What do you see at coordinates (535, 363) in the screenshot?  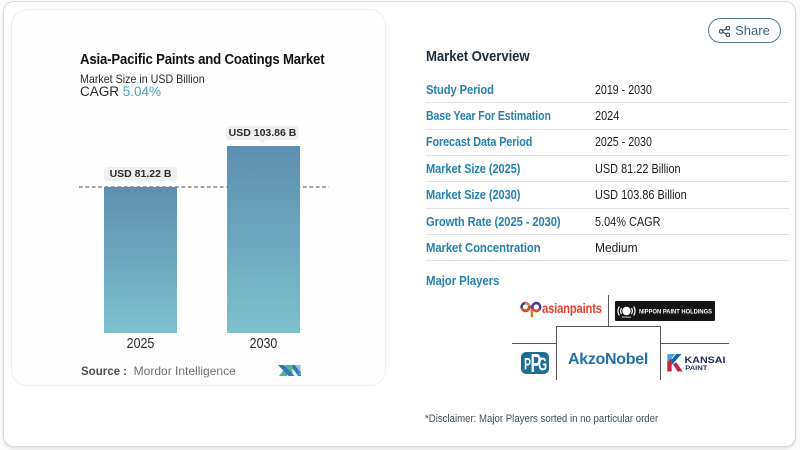 I see `svg-text: P P G` at bounding box center [535, 363].